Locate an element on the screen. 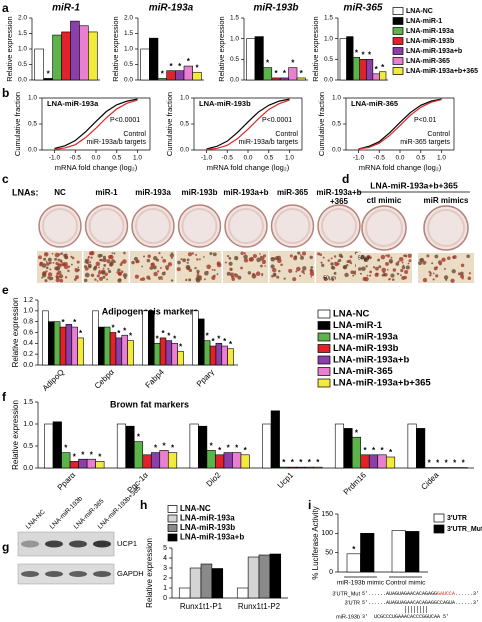  y-tick-label: 4 is located at coordinates (165, 558).